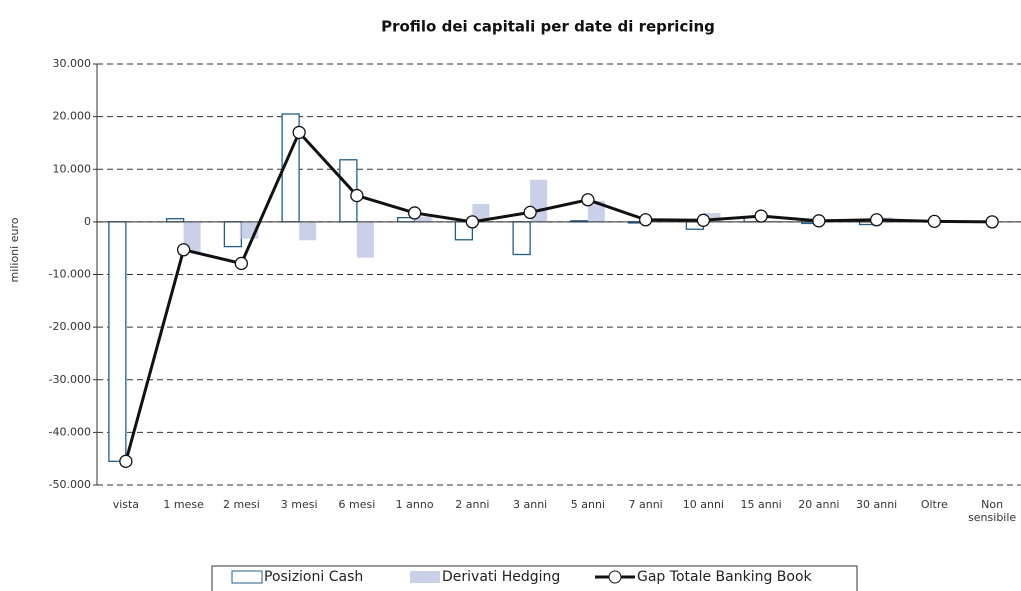 This screenshot has height=591, width=1021. Describe the element at coordinates (72, 168) in the screenshot. I see `y-tick-label: 10.000` at that location.